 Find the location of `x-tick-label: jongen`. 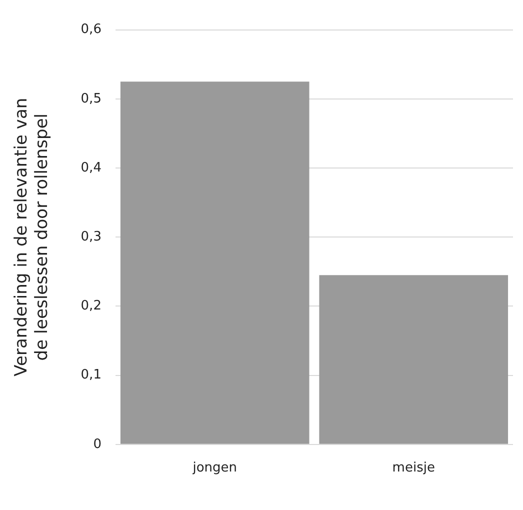

x-tick-label: jongen is located at coordinates (215, 468).